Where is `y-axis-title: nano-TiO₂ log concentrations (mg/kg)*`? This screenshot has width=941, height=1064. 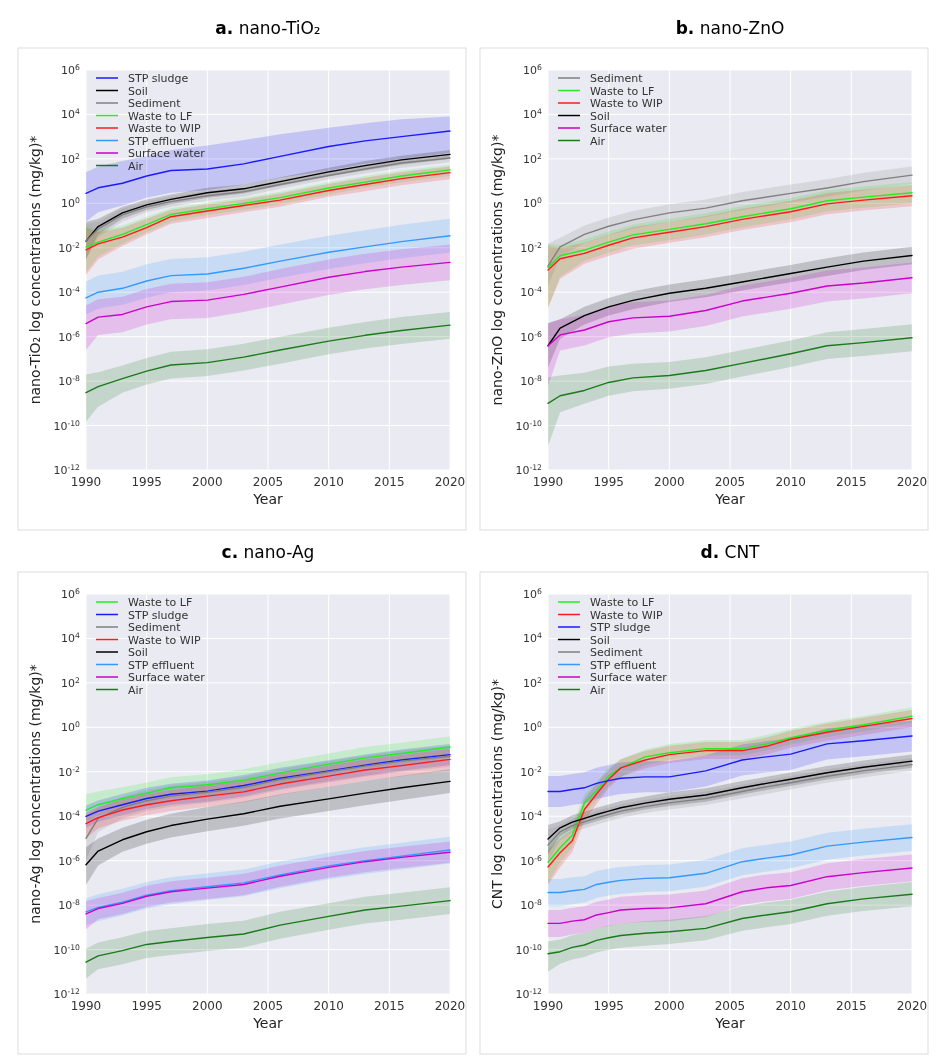
y-axis-title: nano-TiO₂ log concentrations (mg/kg)* is located at coordinates (35, 270).